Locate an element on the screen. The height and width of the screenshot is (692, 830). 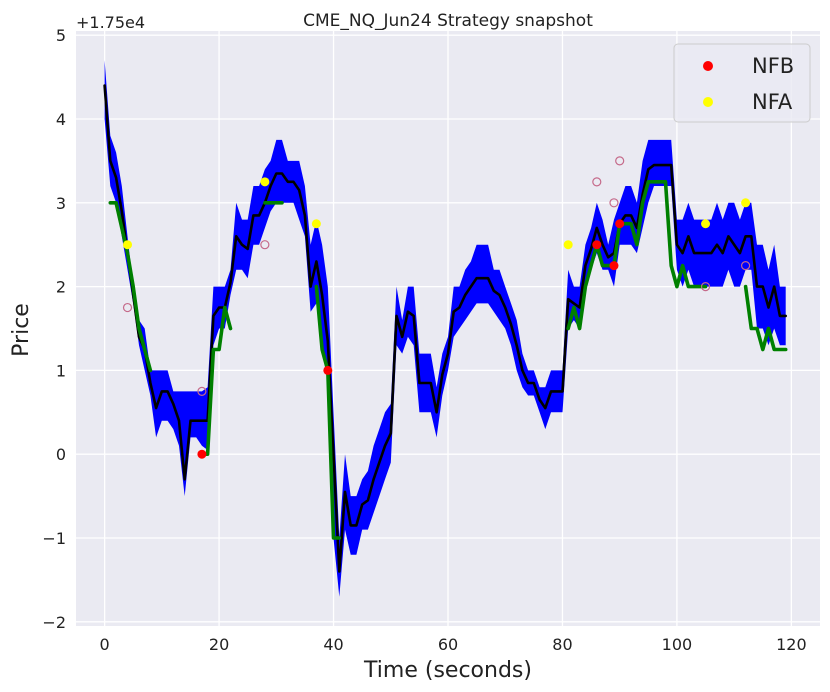
y-offset-label: +1.75e4 is located at coordinates (110, 22).